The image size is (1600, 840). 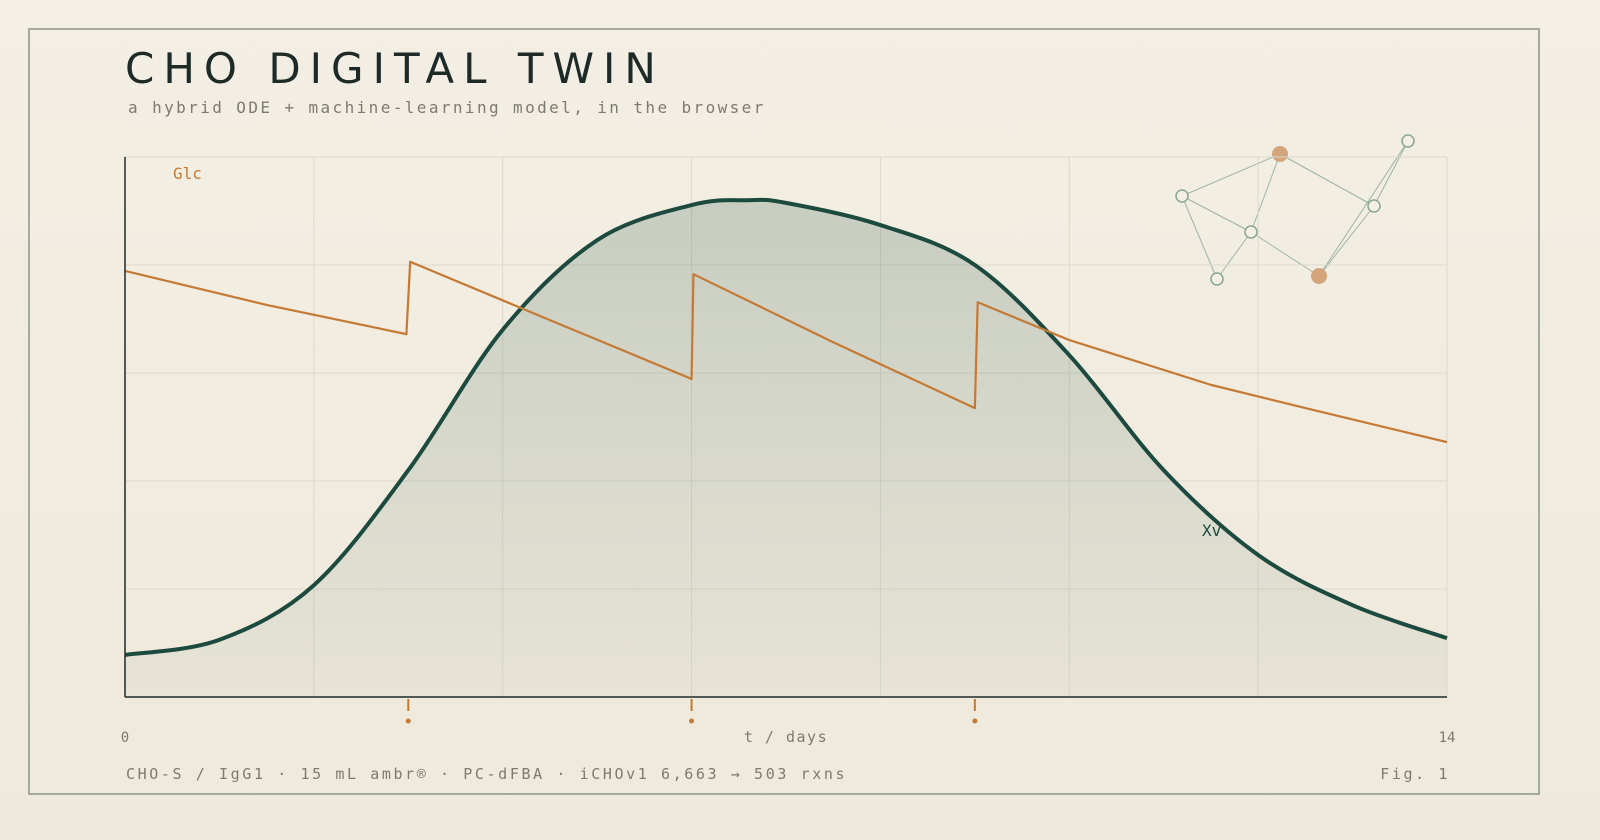 I want to click on x-tick-label: 14, so click(x=1447, y=738).